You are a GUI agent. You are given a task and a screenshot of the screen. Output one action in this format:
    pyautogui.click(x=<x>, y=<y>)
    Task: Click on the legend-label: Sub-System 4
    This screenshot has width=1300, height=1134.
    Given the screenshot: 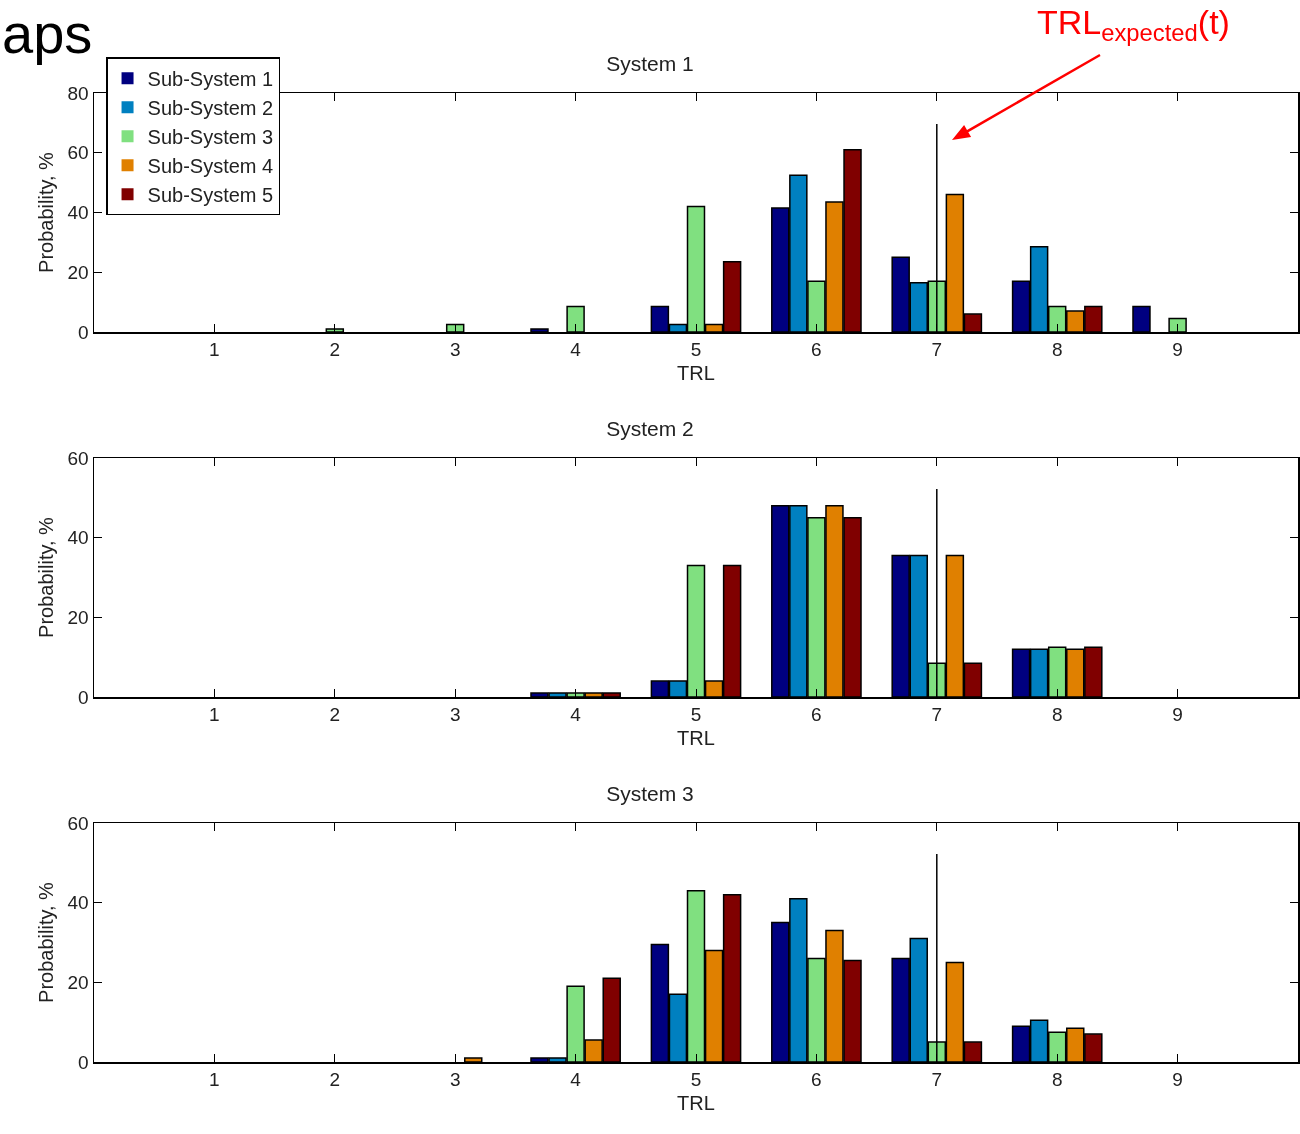 What is the action you would take?
    pyautogui.click(x=210, y=165)
    